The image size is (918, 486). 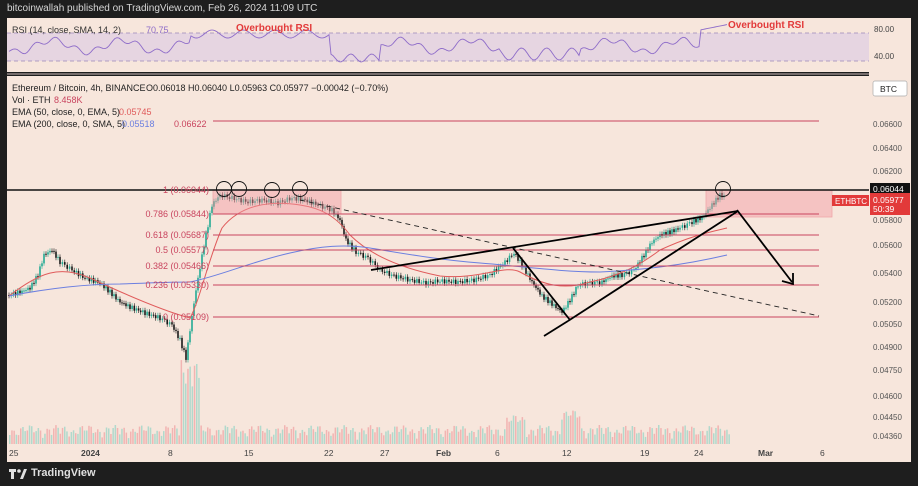 What do you see at coordinates (699, 453) in the screenshot?
I see `time-tick: 24` at bounding box center [699, 453].